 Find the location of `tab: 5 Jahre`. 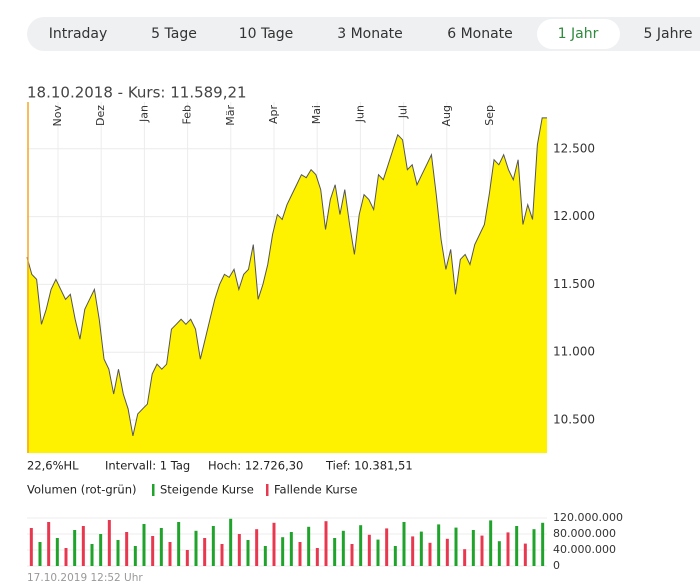

tab: 5 Jahre is located at coordinates (668, 34).